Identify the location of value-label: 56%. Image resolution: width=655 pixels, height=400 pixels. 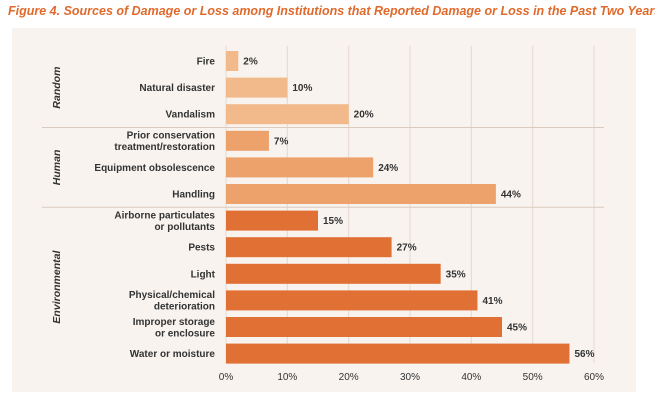
(584, 354).